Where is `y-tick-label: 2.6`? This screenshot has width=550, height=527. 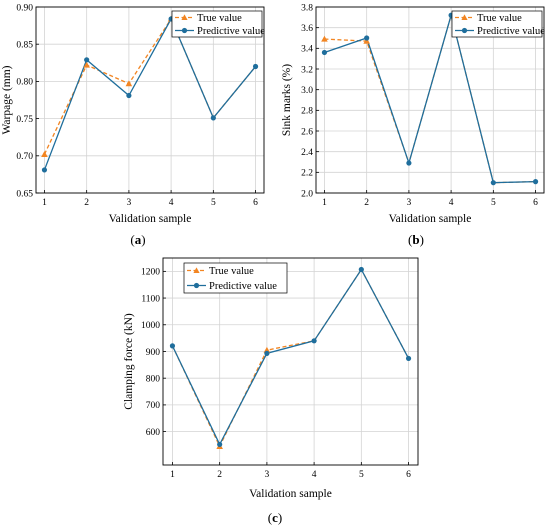 y-tick-label: 2.6 is located at coordinates (307, 132).